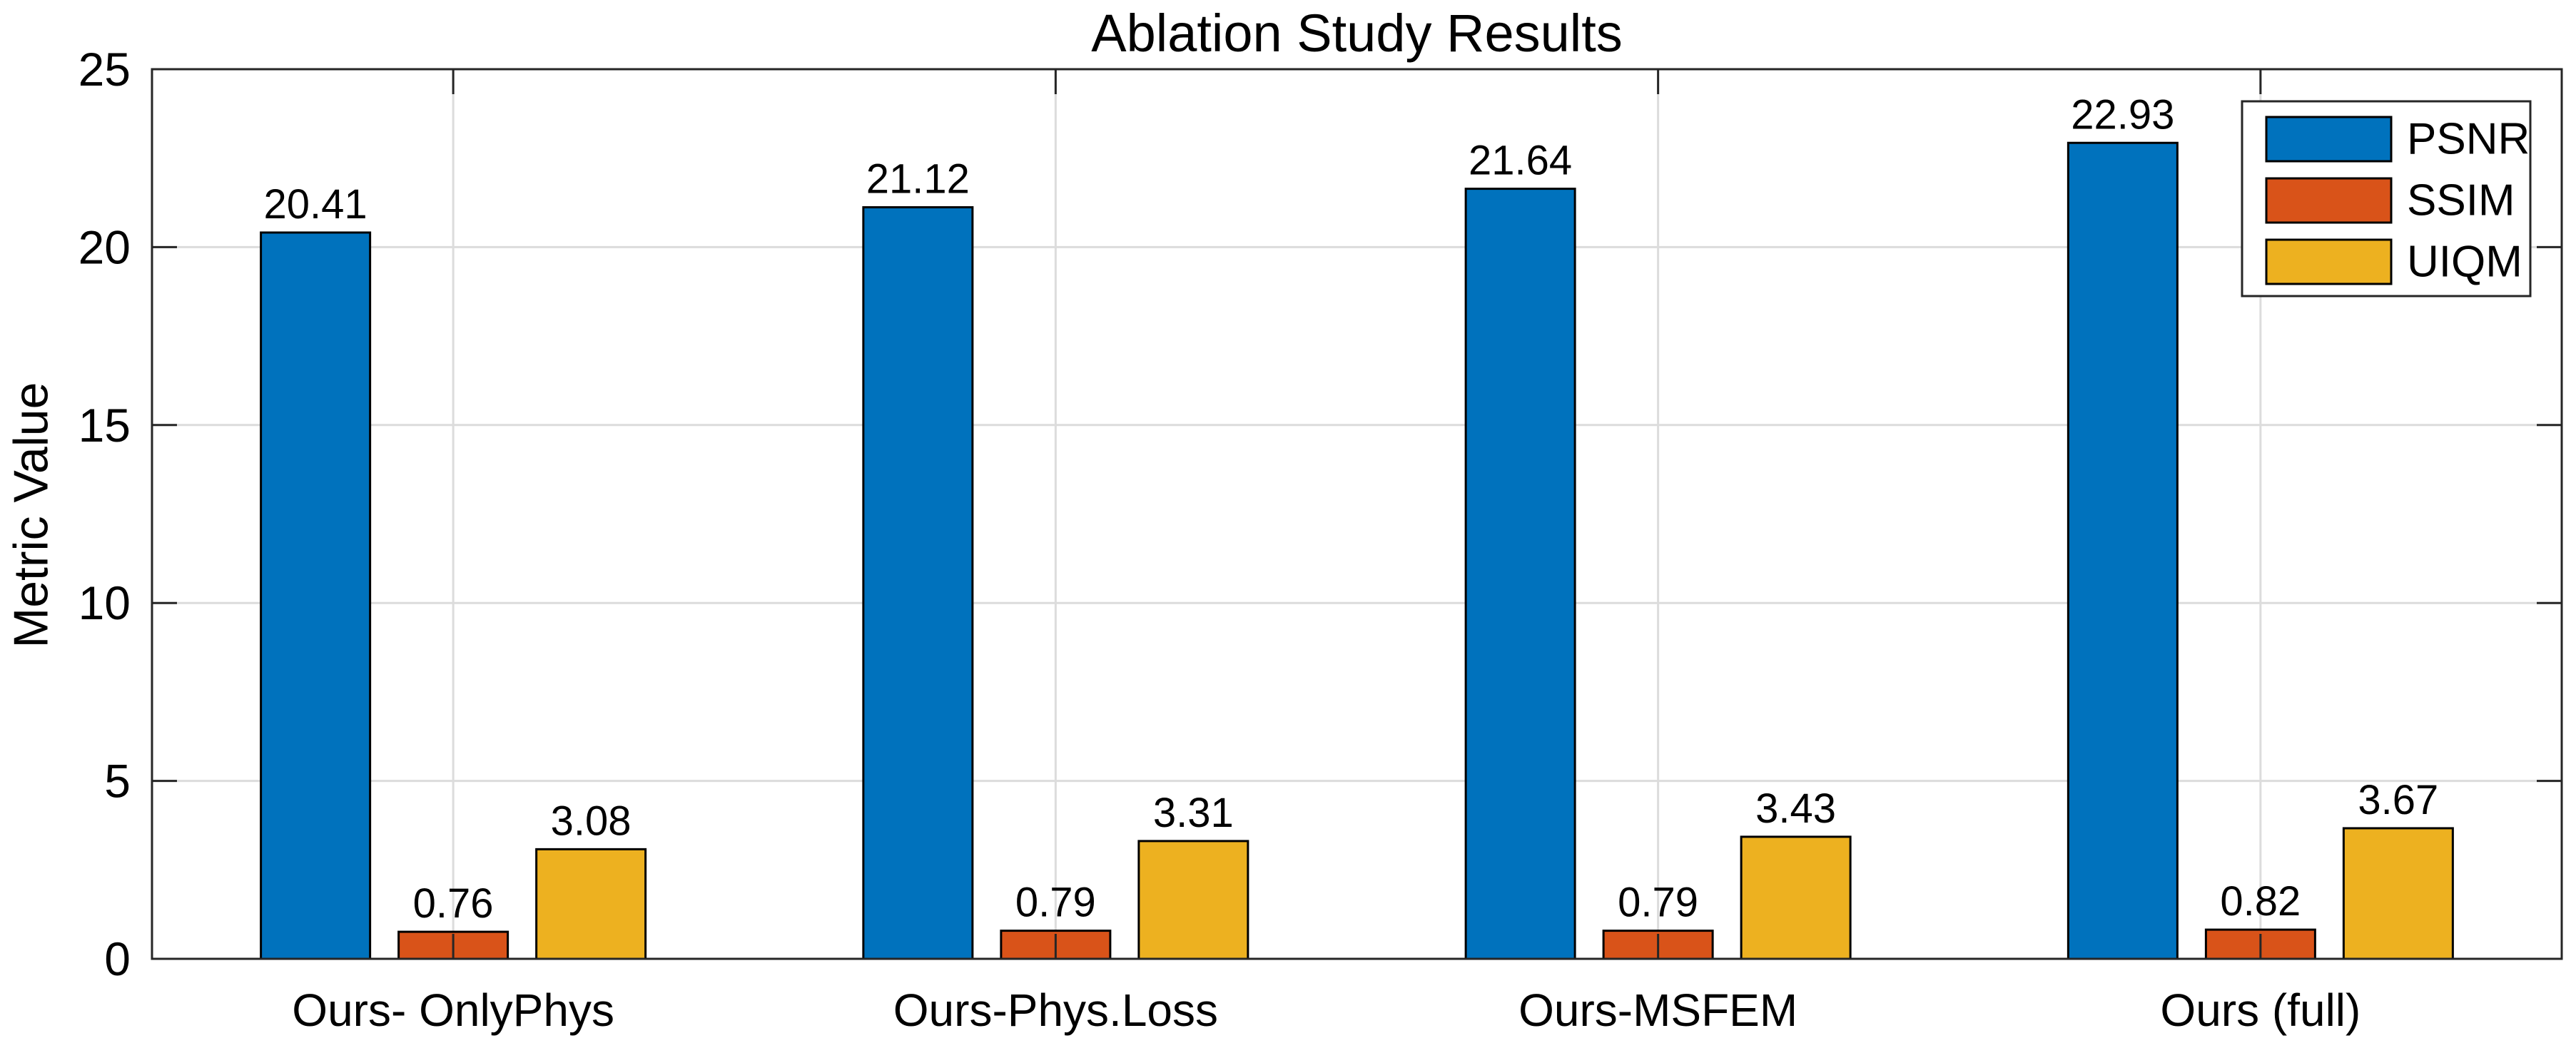 Image resolution: width=2576 pixels, height=1053 pixels. What do you see at coordinates (2461, 200) in the screenshot?
I see `legend-label-ssim: SSIM` at bounding box center [2461, 200].